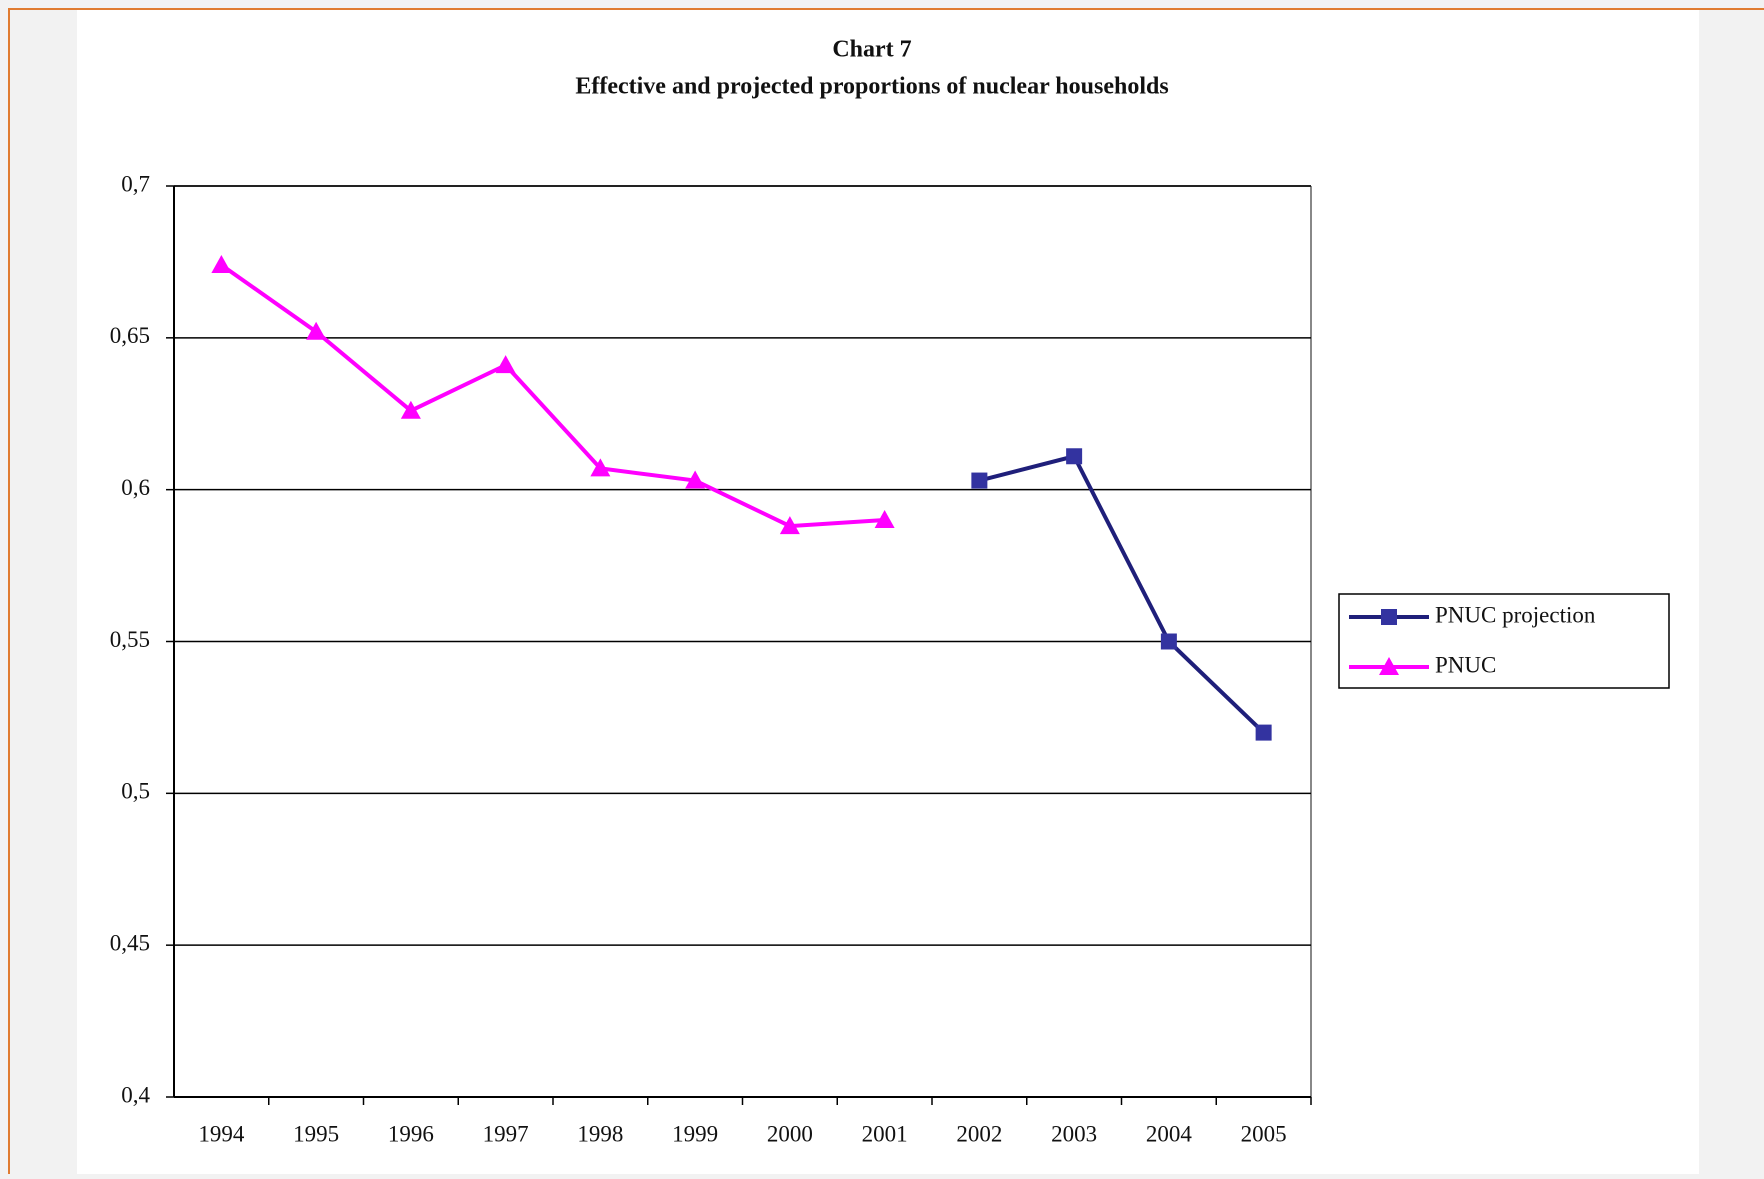 The height and width of the screenshot is (1179, 1764). What do you see at coordinates (221, 1133) in the screenshot?
I see `x-tick-label: 1994` at bounding box center [221, 1133].